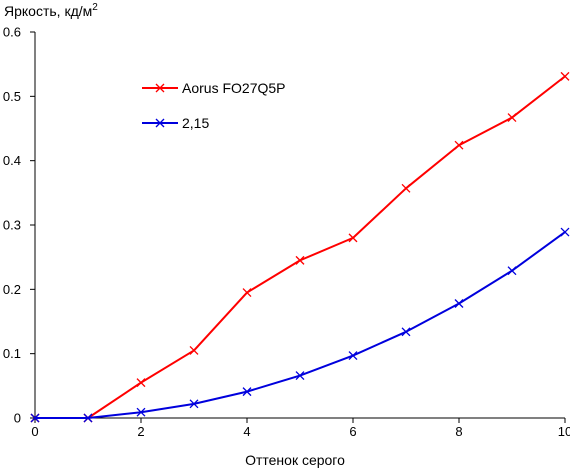 This screenshot has height=468, width=570. What do you see at coordinates (352, 431) in the screenshot?
I see `x-tick-label: 6` at bounding box center [352, 431].